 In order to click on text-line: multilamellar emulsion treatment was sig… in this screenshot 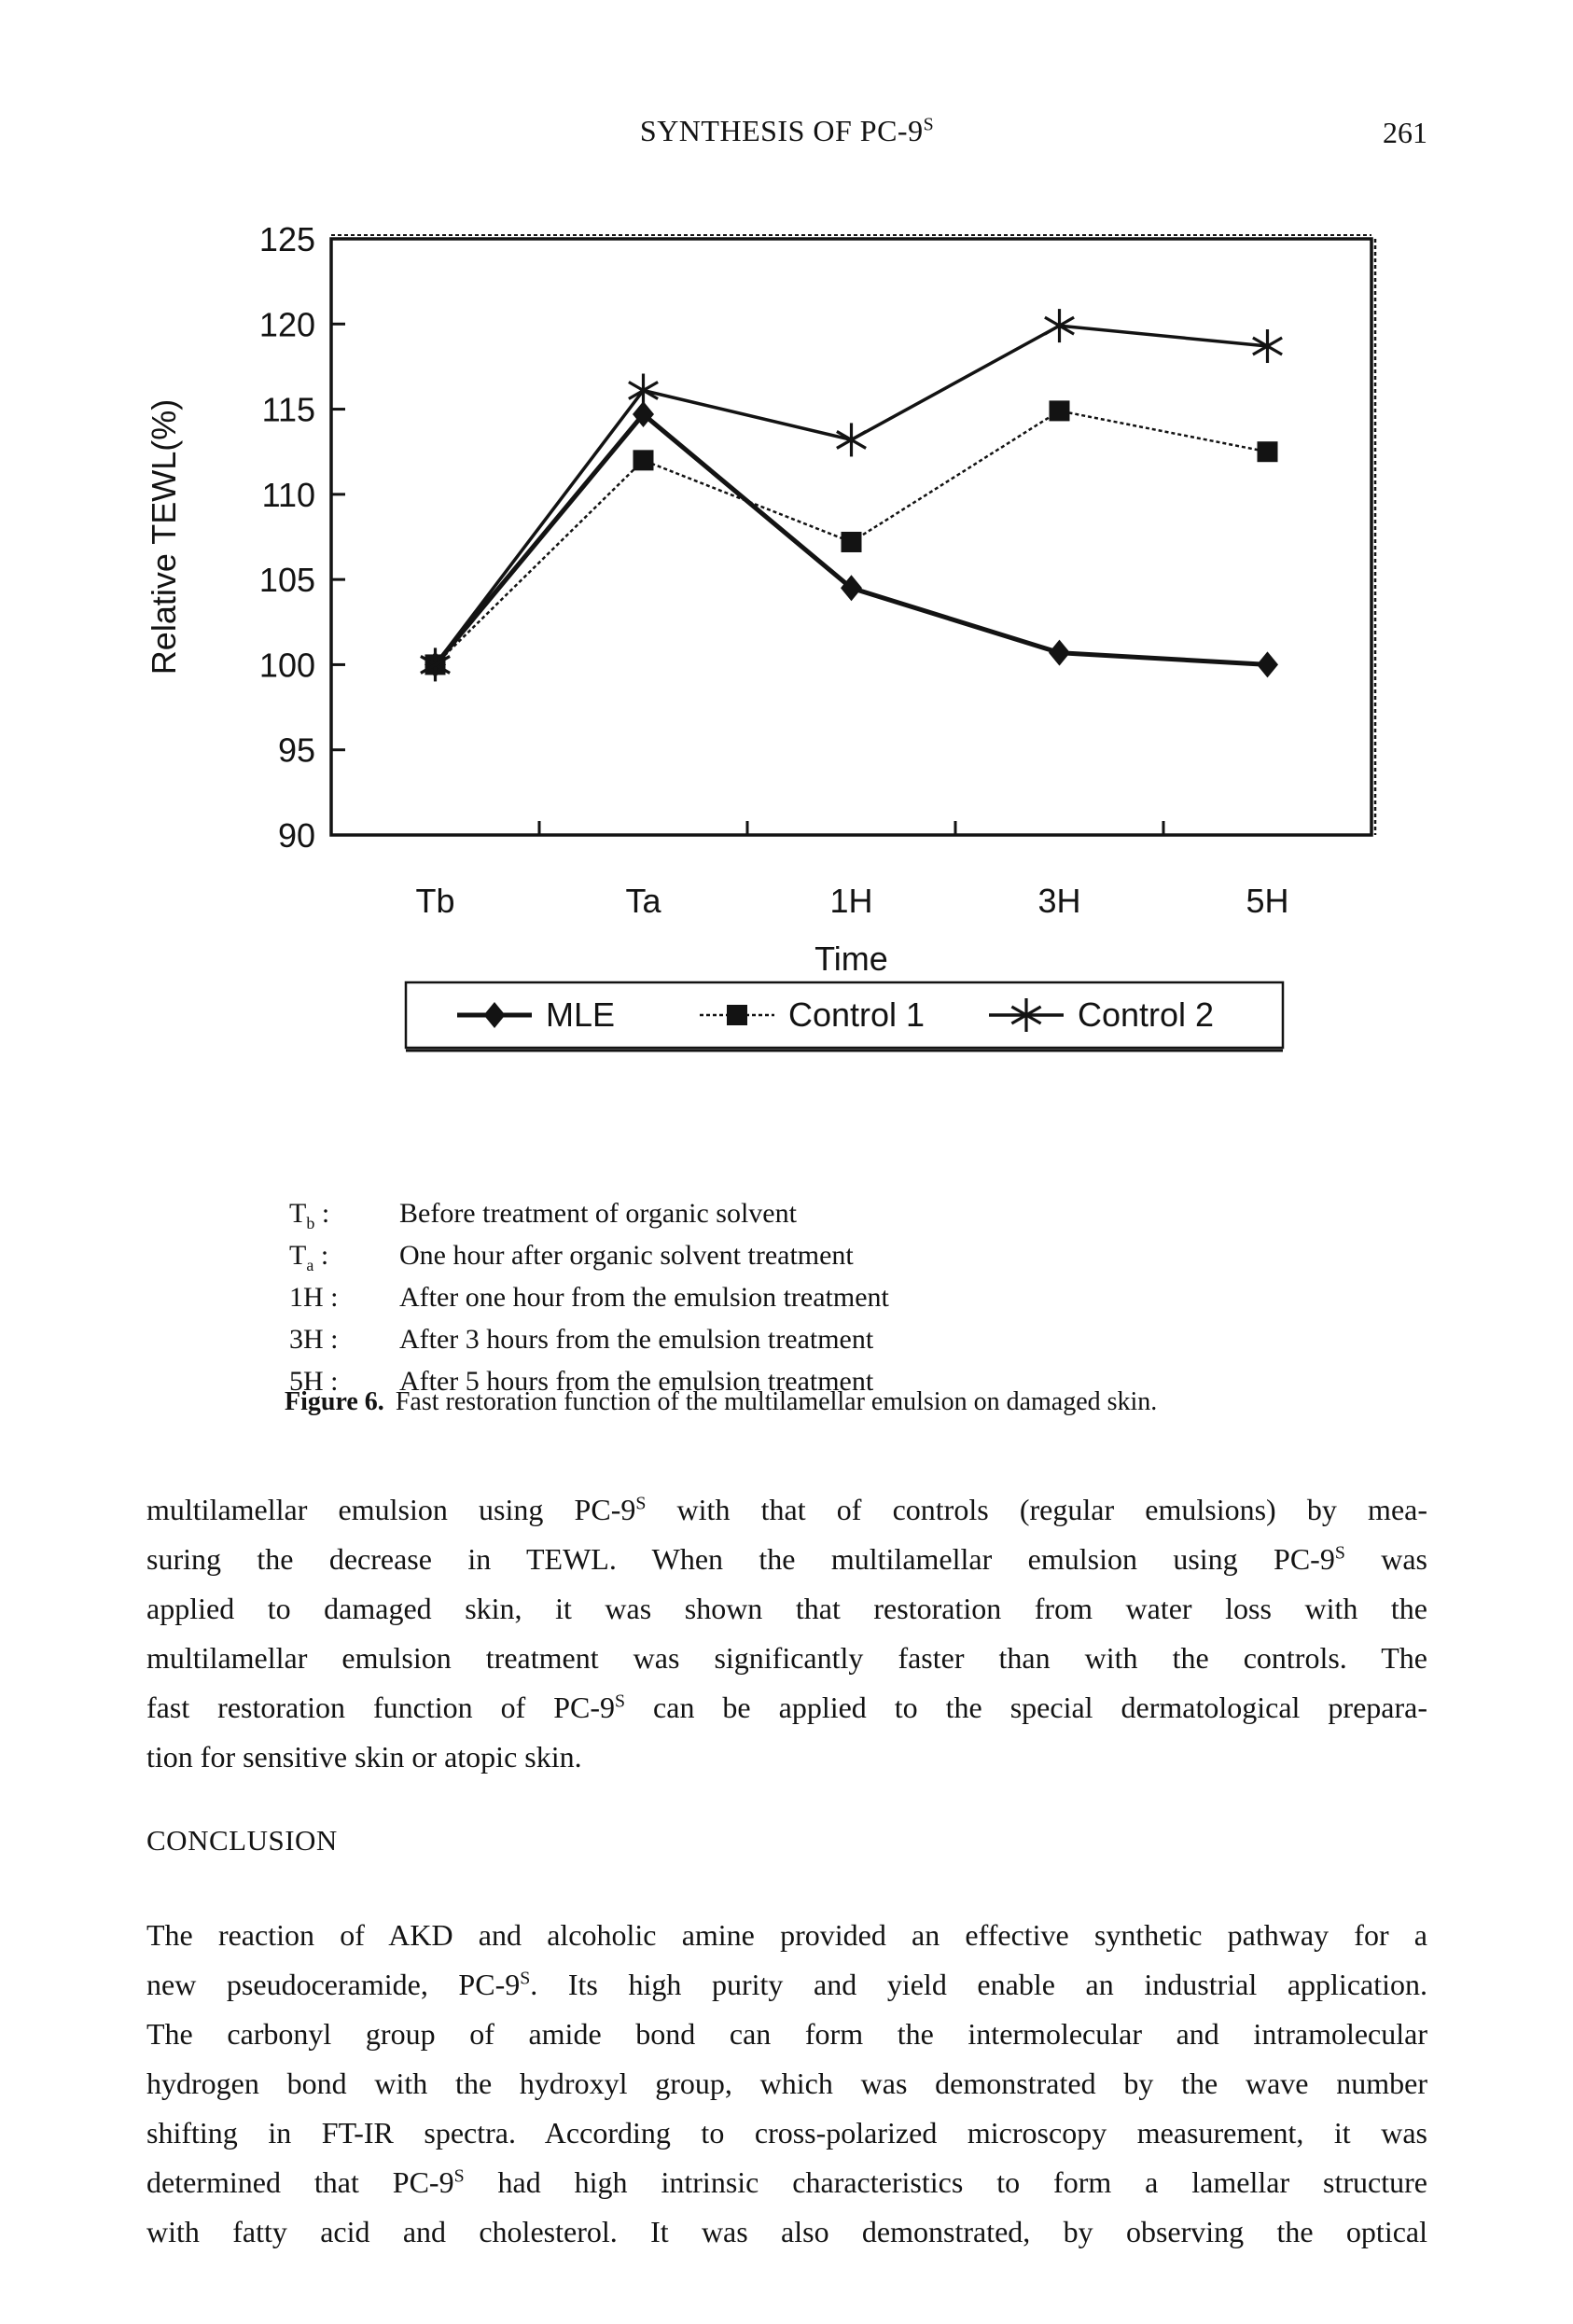, I will do `click(786, 1658)`.